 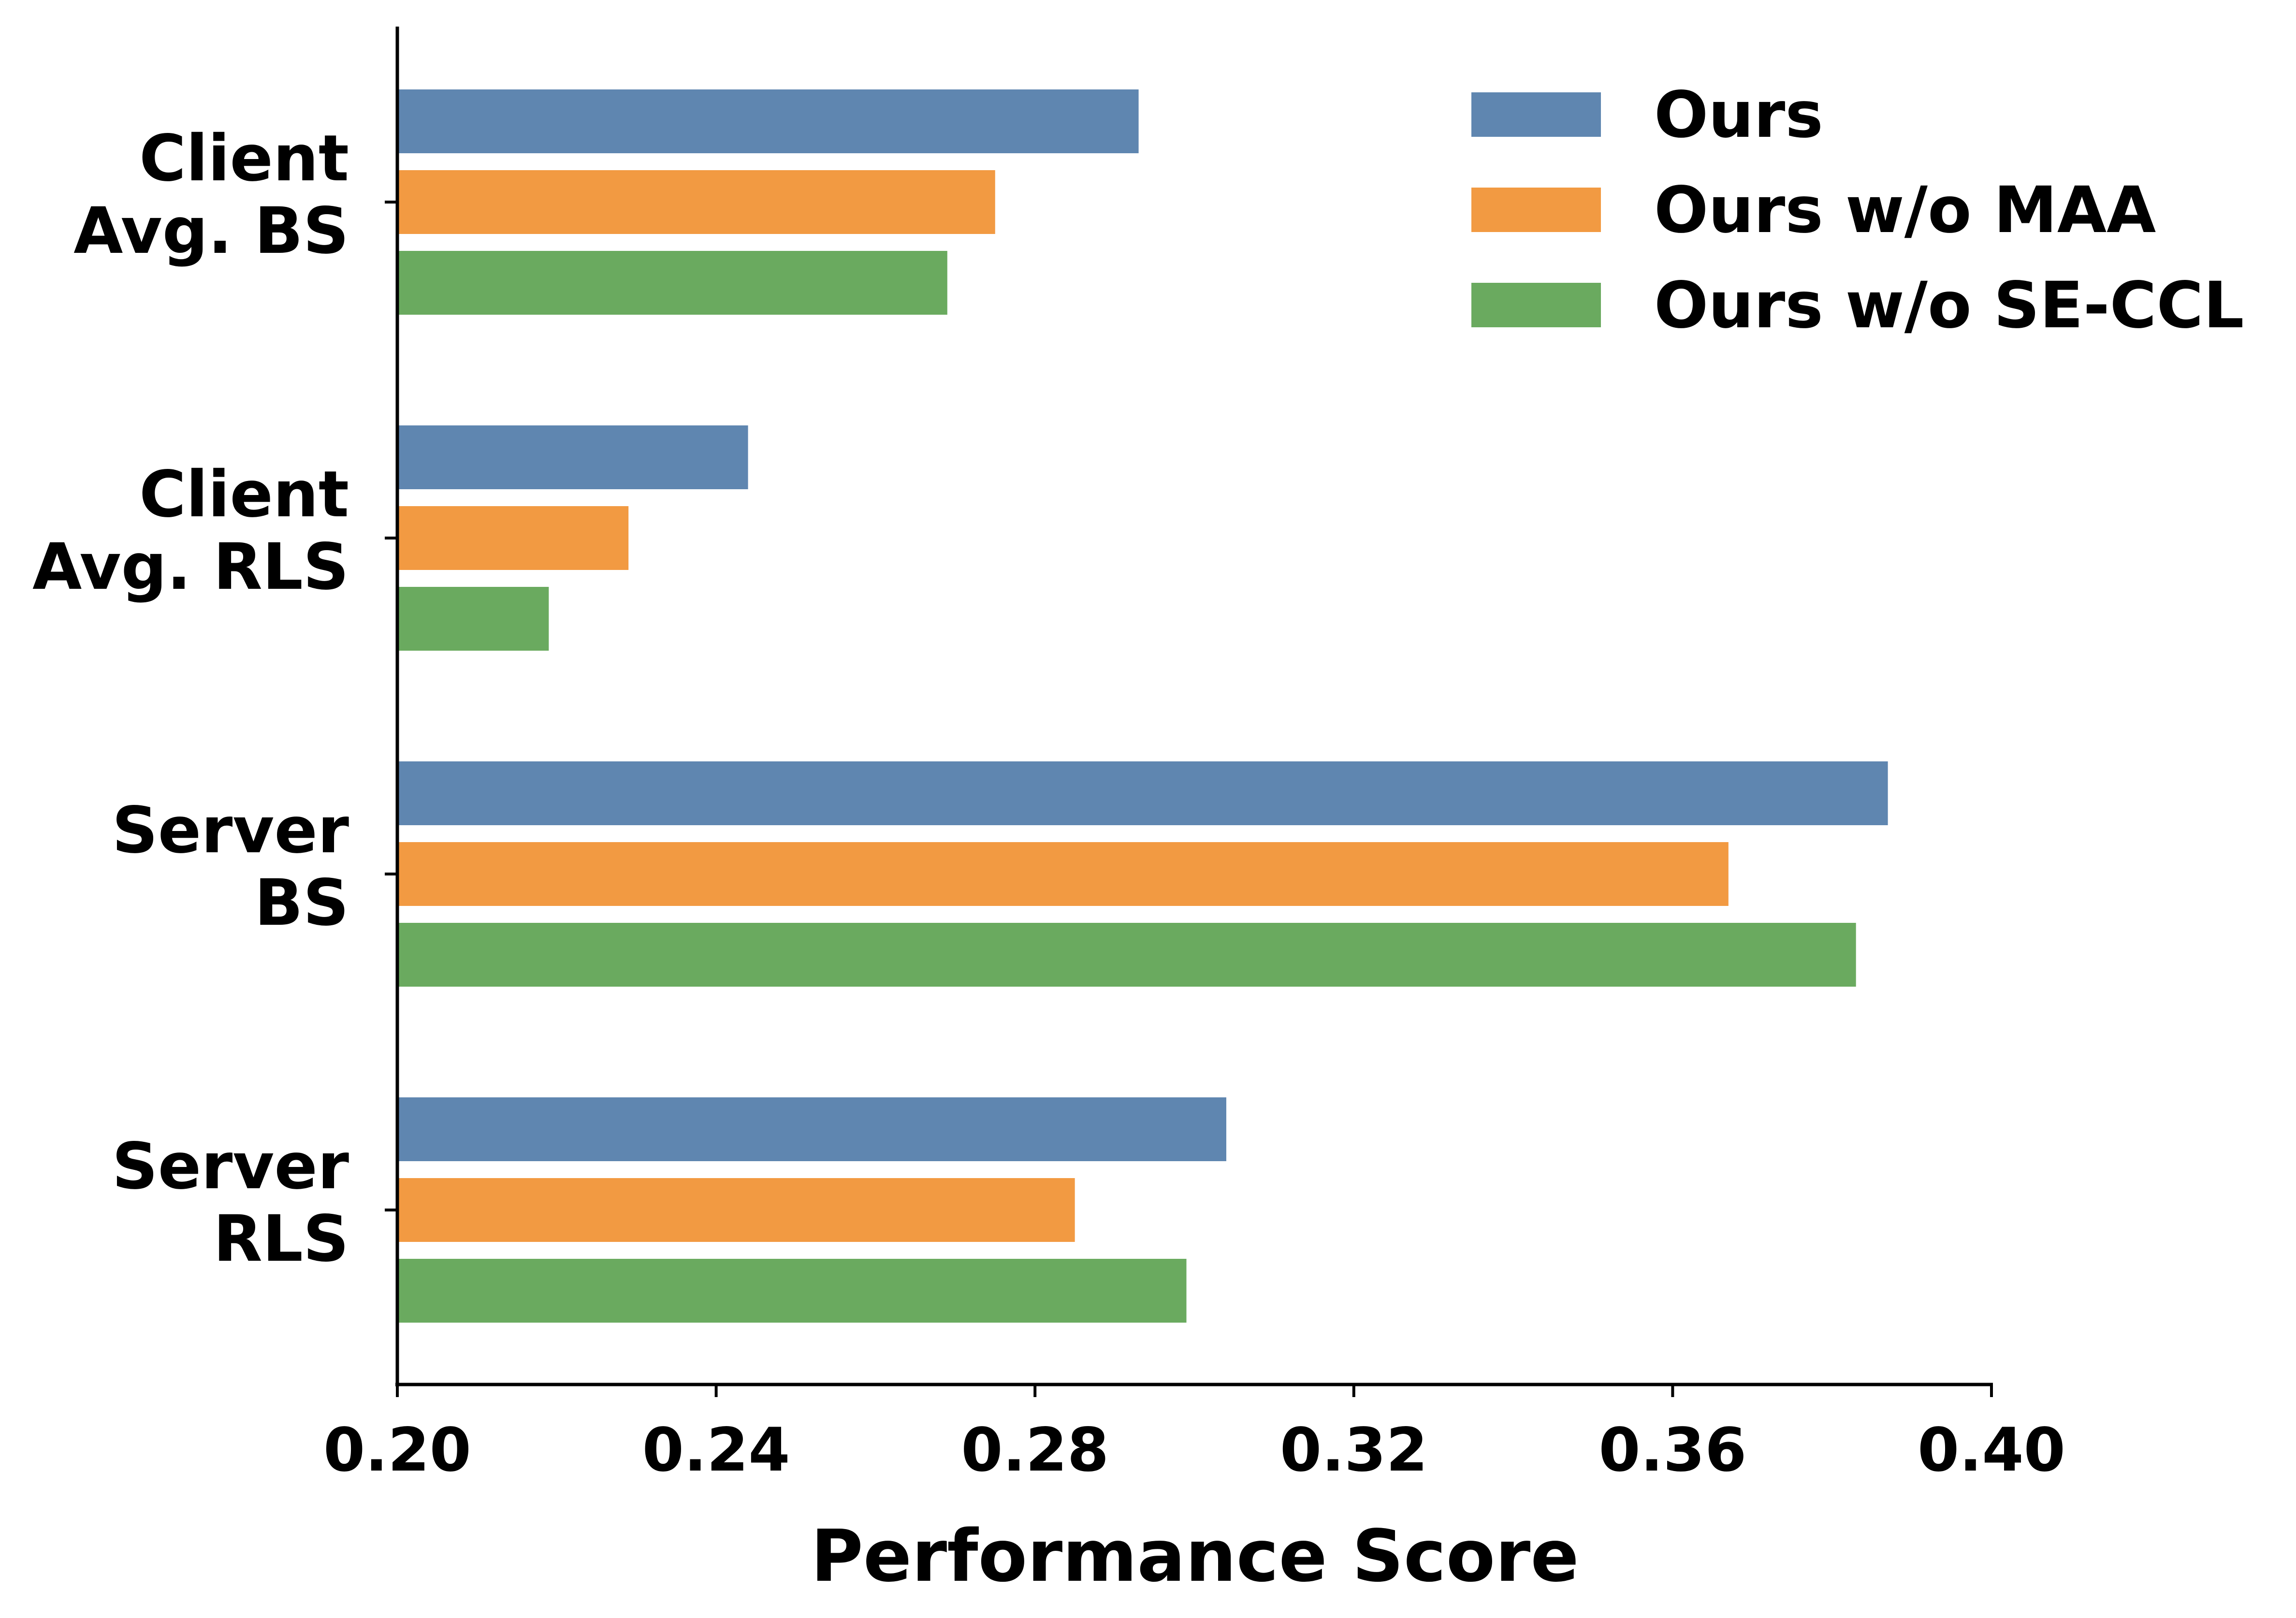 What do you see at coordinates (1035, 1450) in the screenshot?
I see `x-tick-label: 0.28` at bounding box center [1035, 1450].